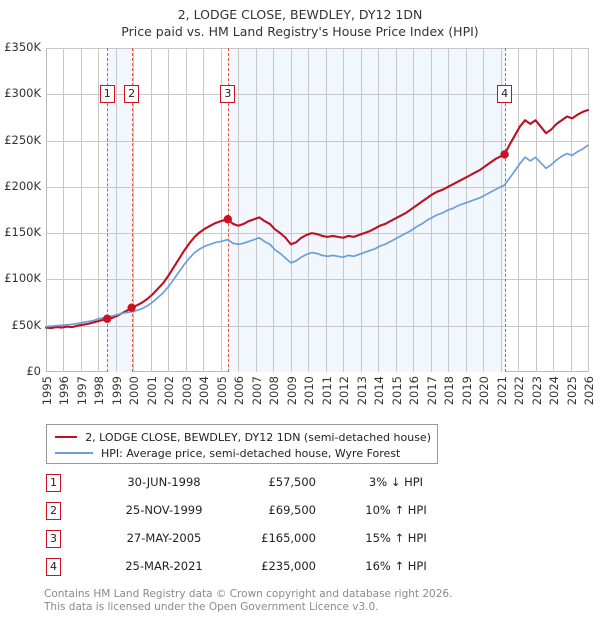  What do you see at coordinates (291, 391) in the screenshot?
I see `x-axis-tick-label: 2009` at bounding box center [291, 391].